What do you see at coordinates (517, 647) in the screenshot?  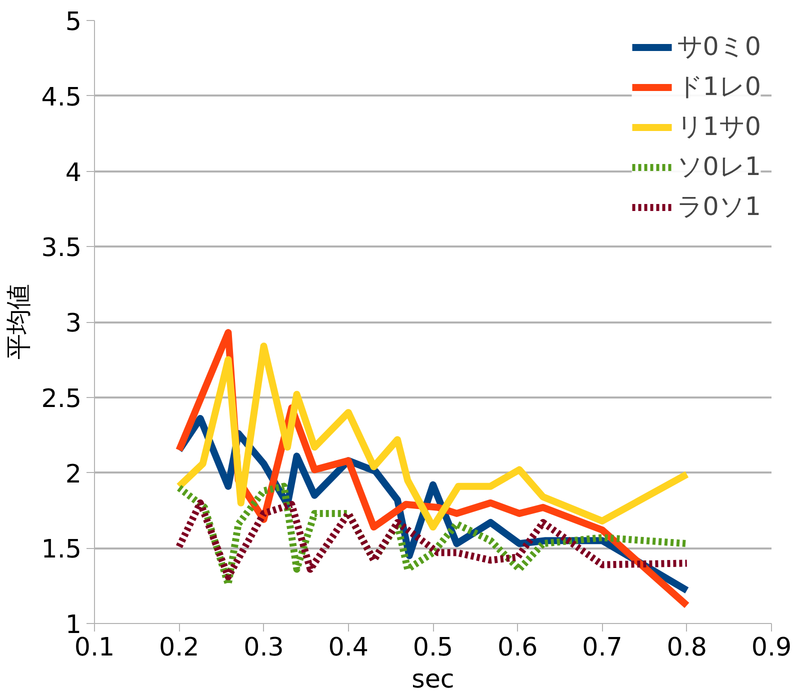 I see `x-tick-label: 0.6` at bounding box center [517, 647].